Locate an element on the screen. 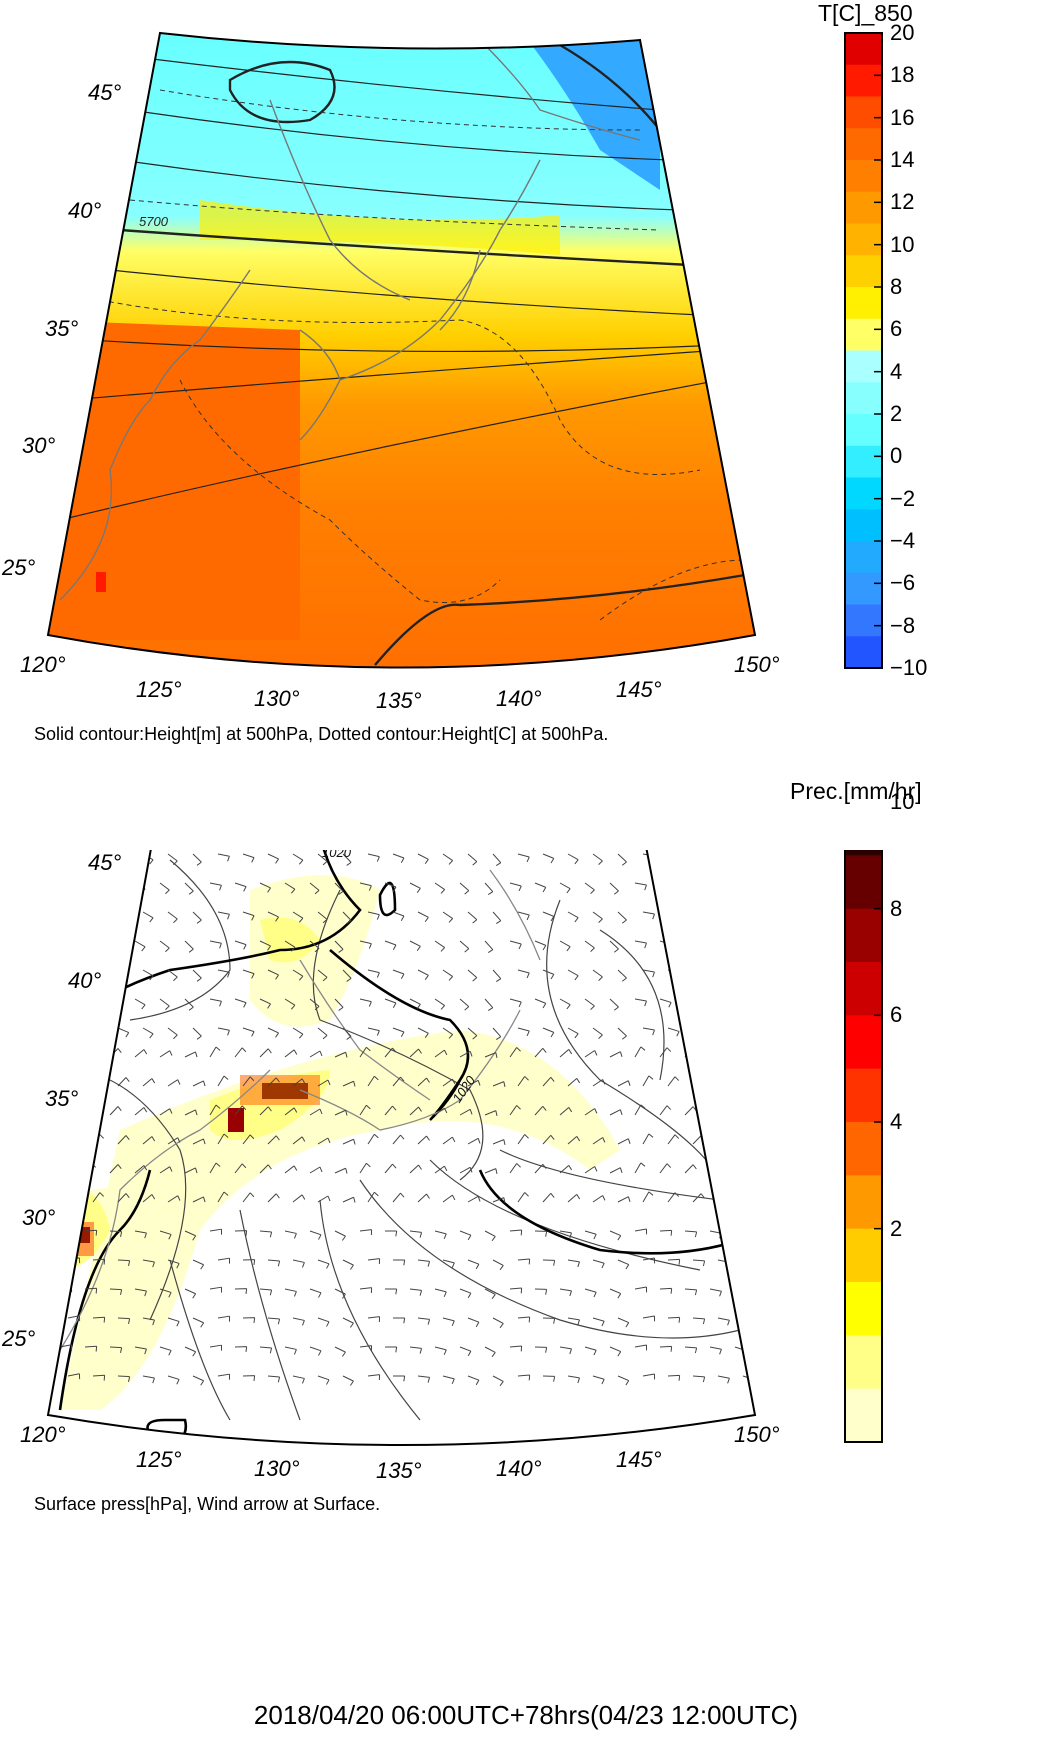  lon-label-145: 145° is located at coordinates (639, 689).